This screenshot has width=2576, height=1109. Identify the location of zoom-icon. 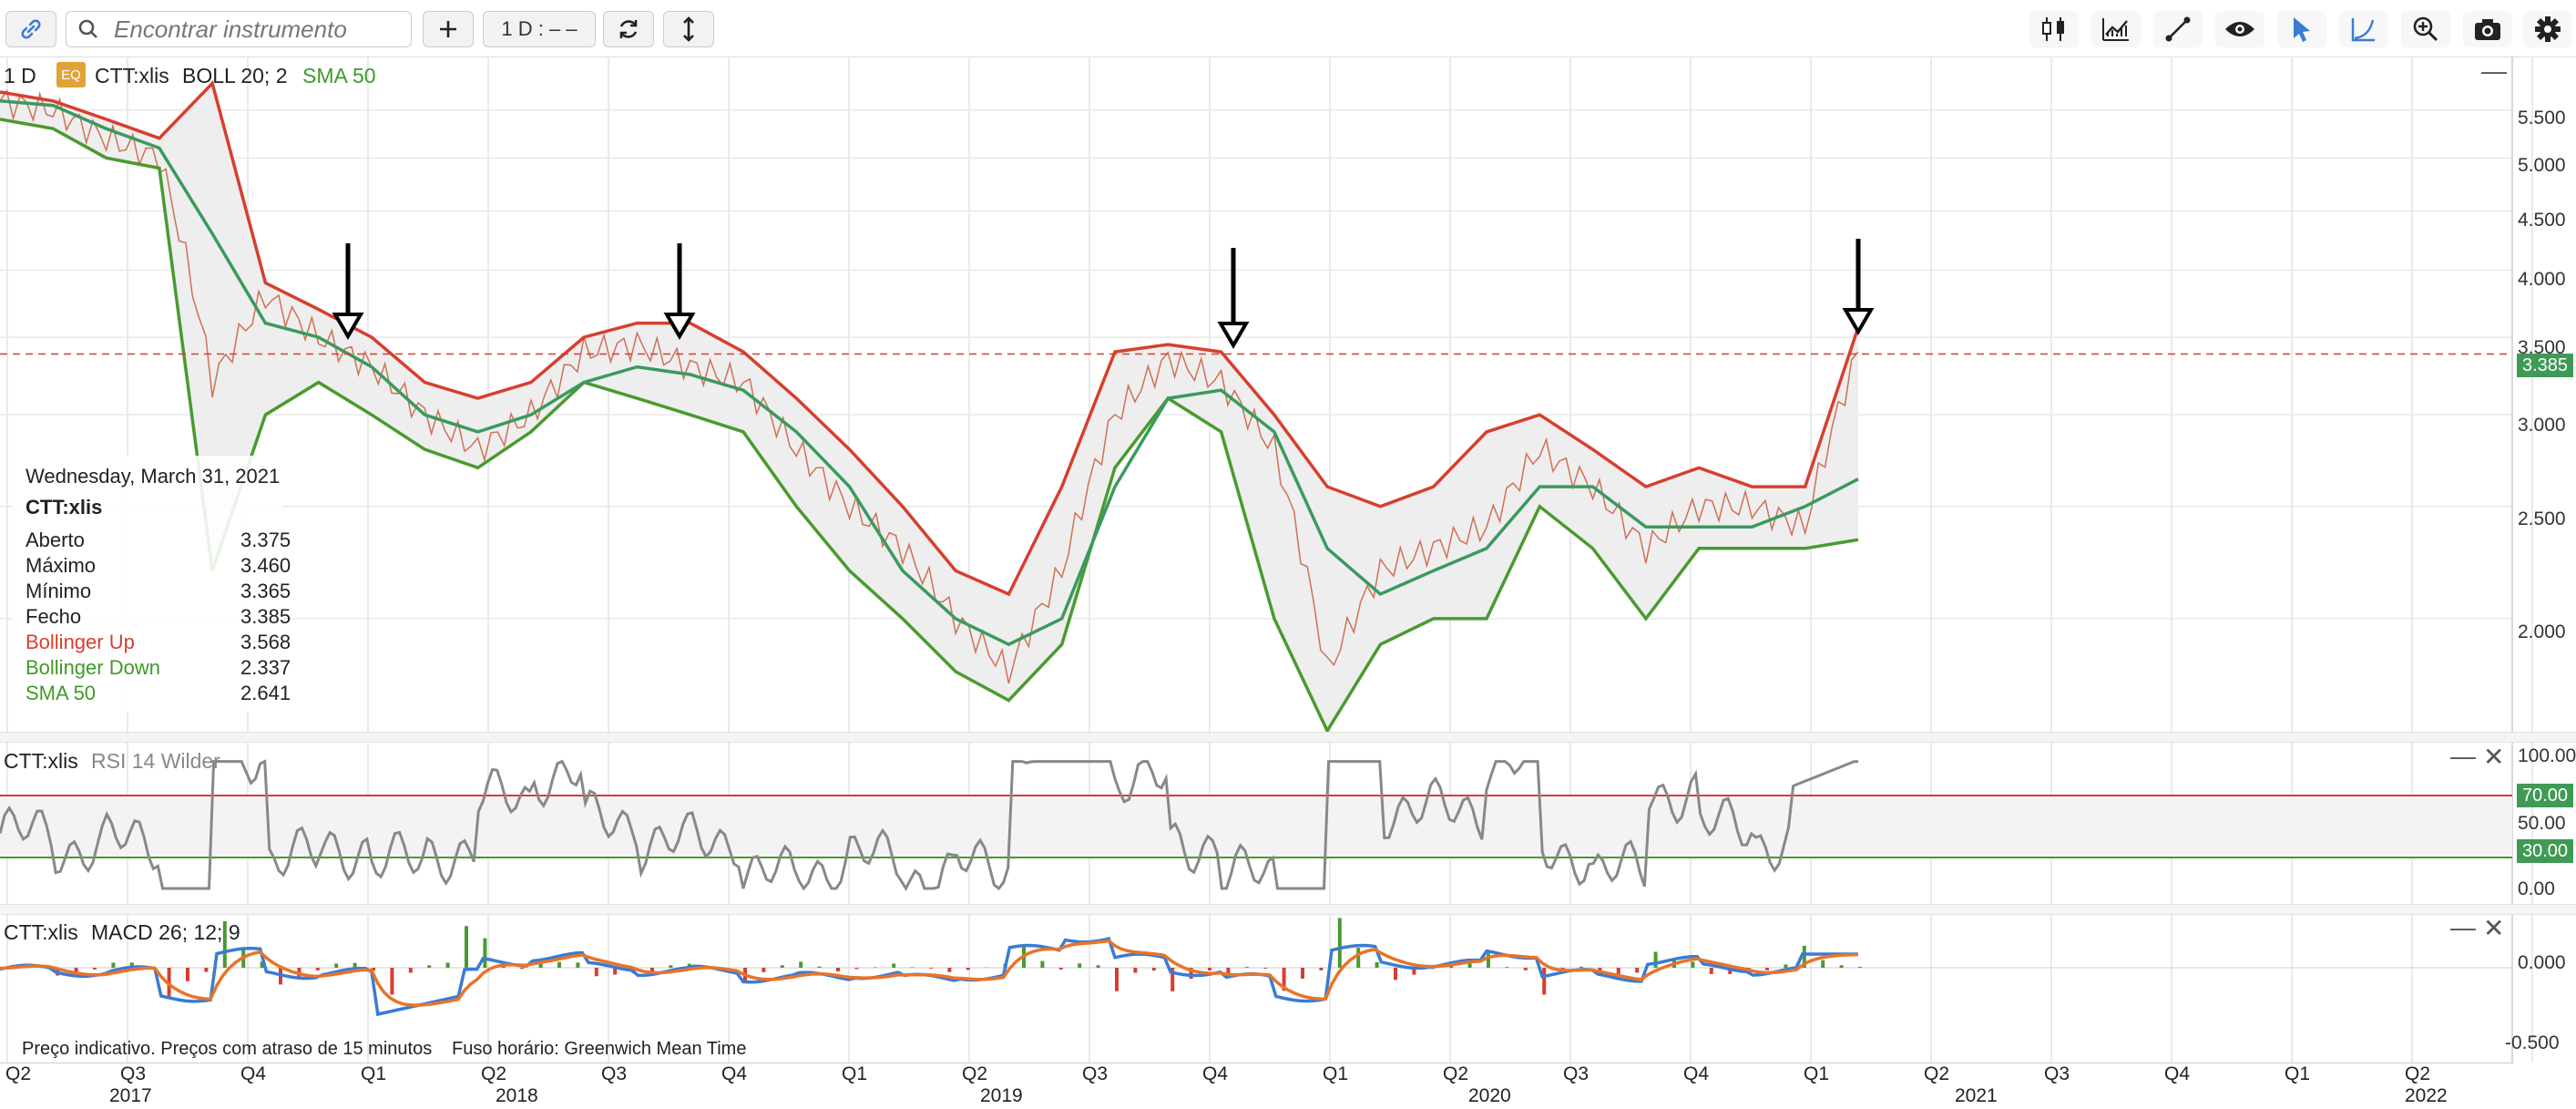
(2425, 30).